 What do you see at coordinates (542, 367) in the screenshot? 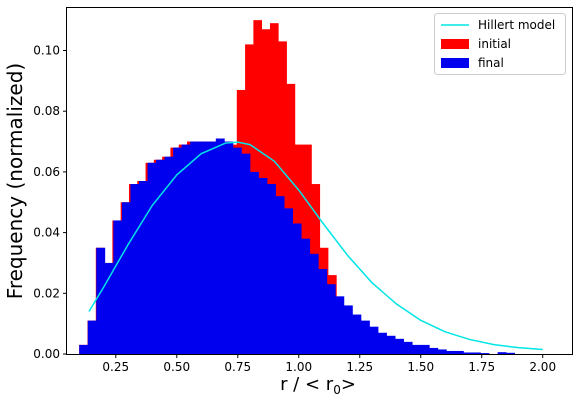
I see `x-tick-label: 2.00` at bounding box center [542, 367].